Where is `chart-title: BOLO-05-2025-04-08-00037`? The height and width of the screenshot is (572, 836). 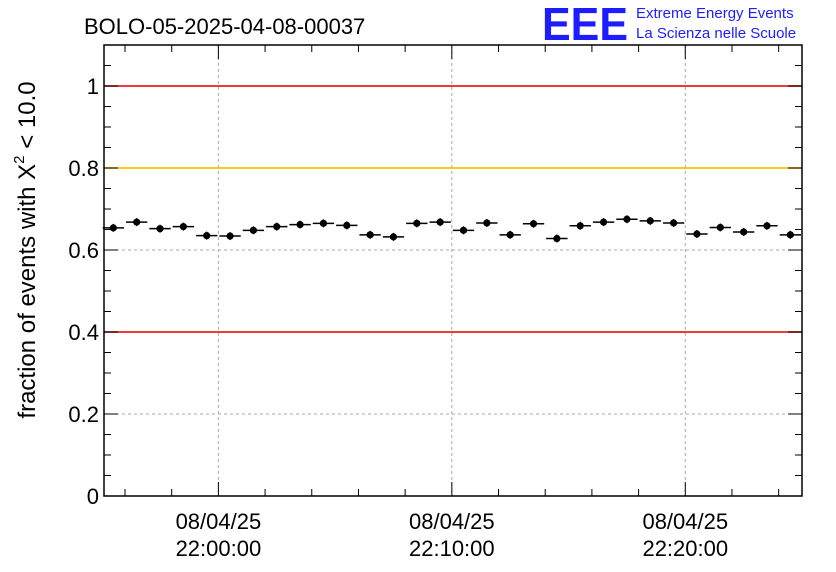
chart-title: BOLO-05-2025-04-08-00037 is located at coordinates (224, 26).